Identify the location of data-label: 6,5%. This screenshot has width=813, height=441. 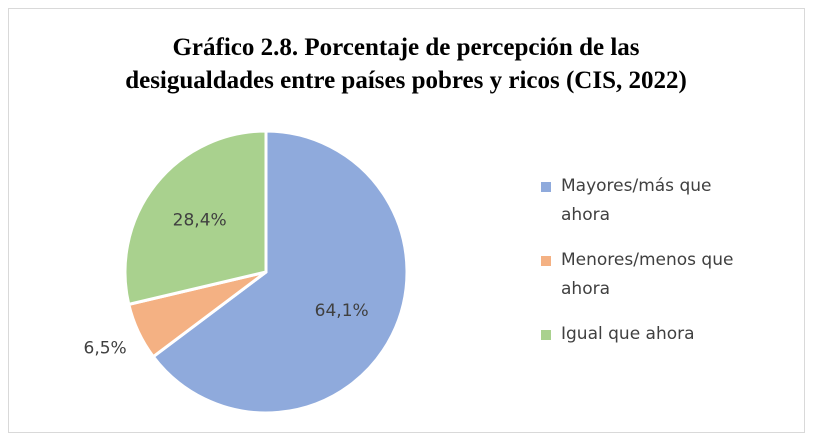
(105, 348).